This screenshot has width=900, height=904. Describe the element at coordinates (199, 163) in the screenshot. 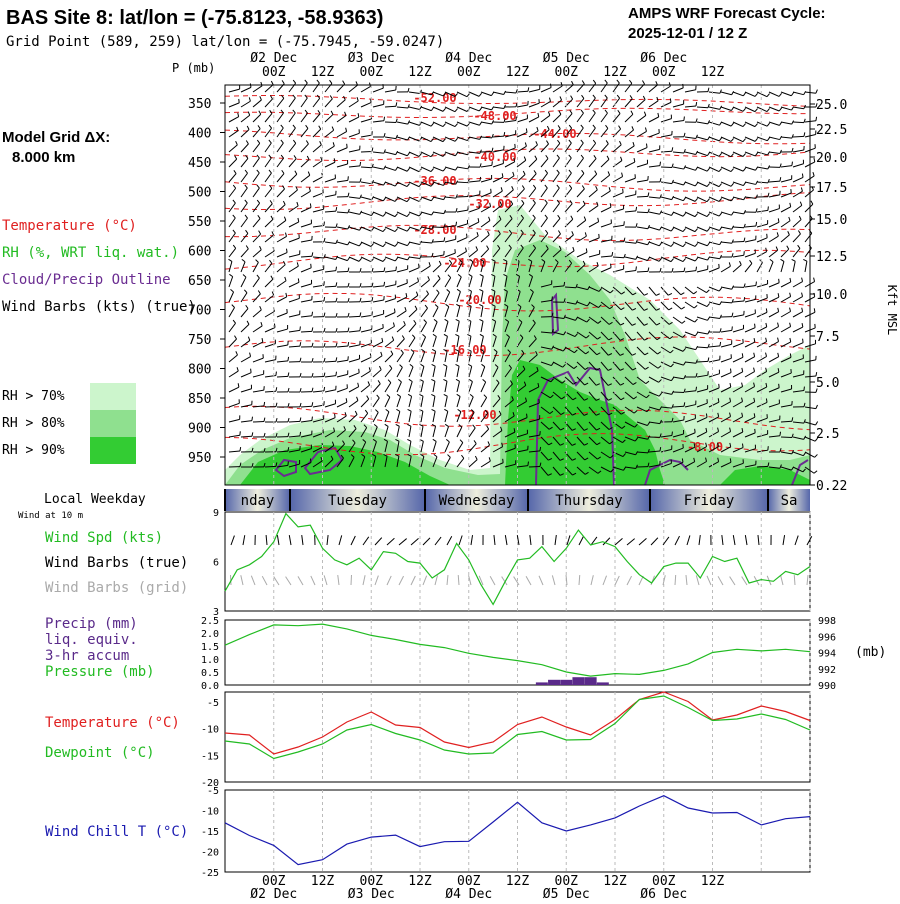

I see `pressure-tick: 450` at that location.